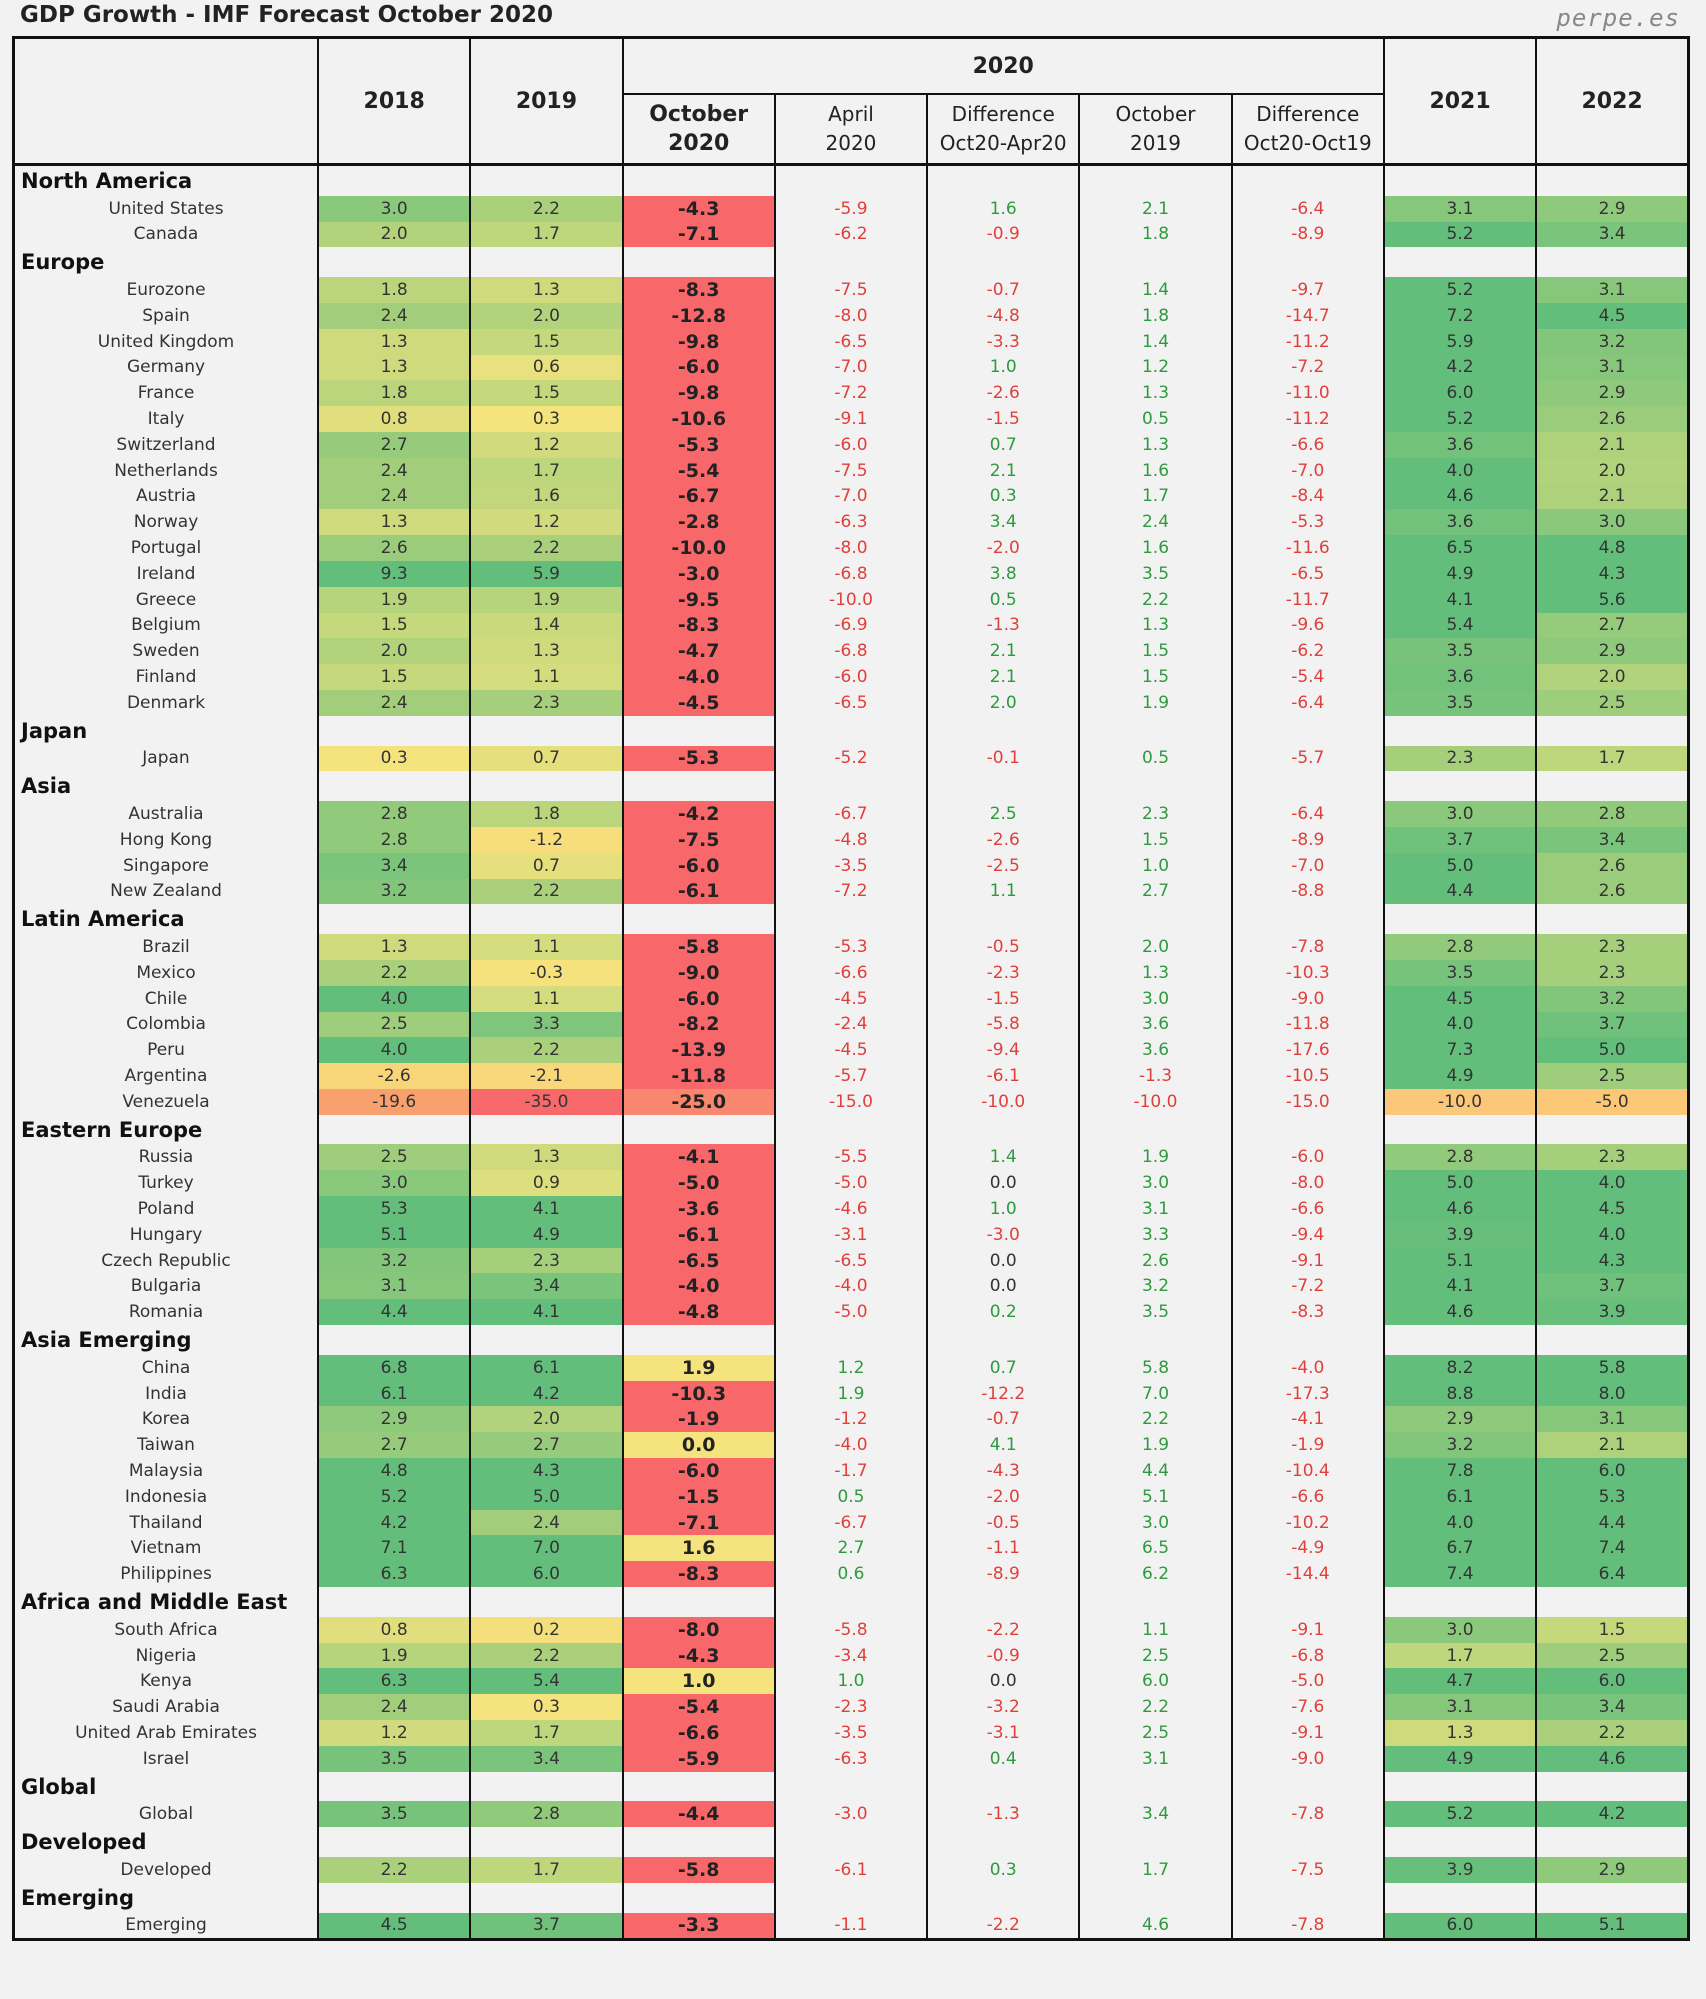 The width and height of the screenshot is (1706, 1999). Describe the element at coordinates (1003, 1286) in the screenshot. I see `value-cell: 0.0` at that location.